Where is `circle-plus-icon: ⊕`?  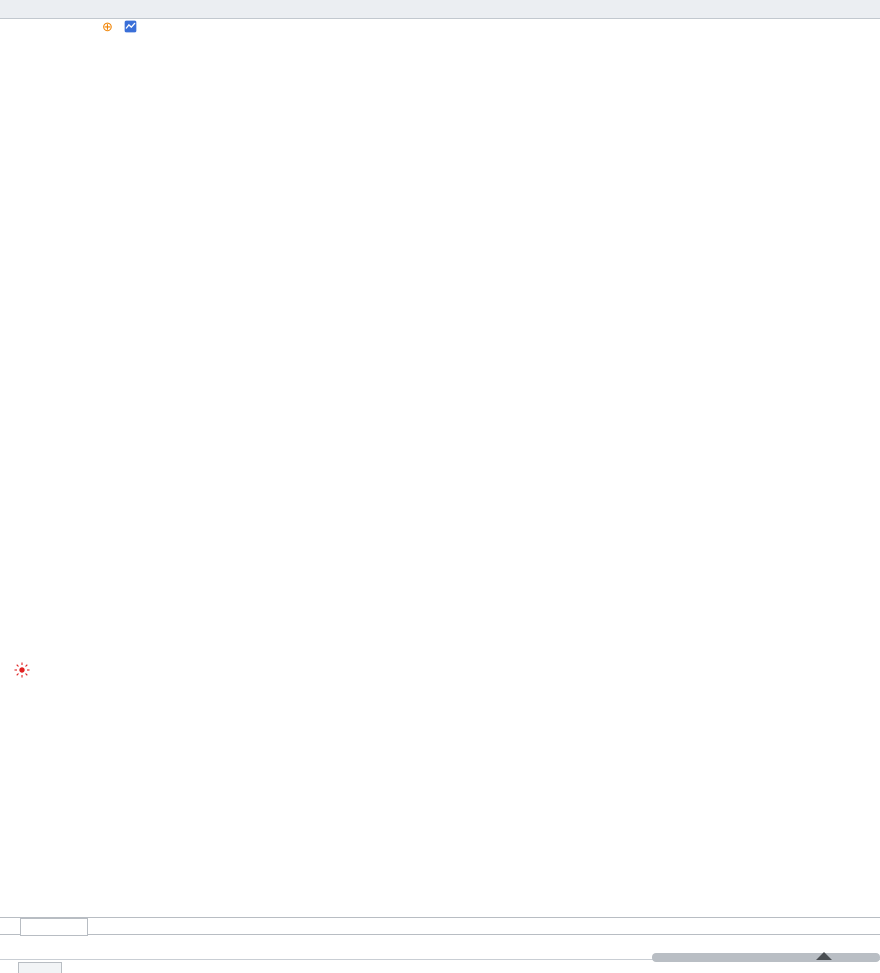
circle-plus-icon: ⊕ is located at coordinates (107, 26).